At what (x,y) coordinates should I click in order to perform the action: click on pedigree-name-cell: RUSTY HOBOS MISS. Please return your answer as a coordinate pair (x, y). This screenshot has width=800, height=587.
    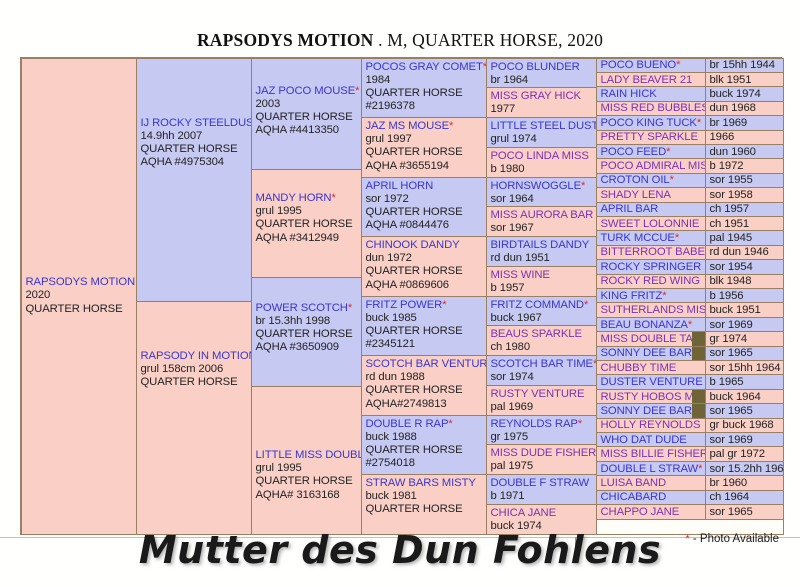
    Looking at the image, I should click on (650, 396).